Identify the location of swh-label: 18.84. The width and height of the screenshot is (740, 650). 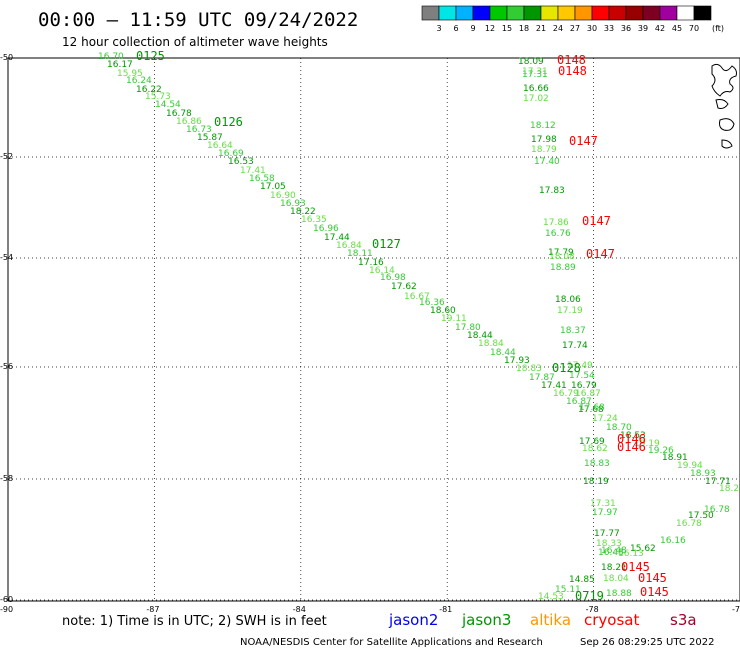
(491, 344).